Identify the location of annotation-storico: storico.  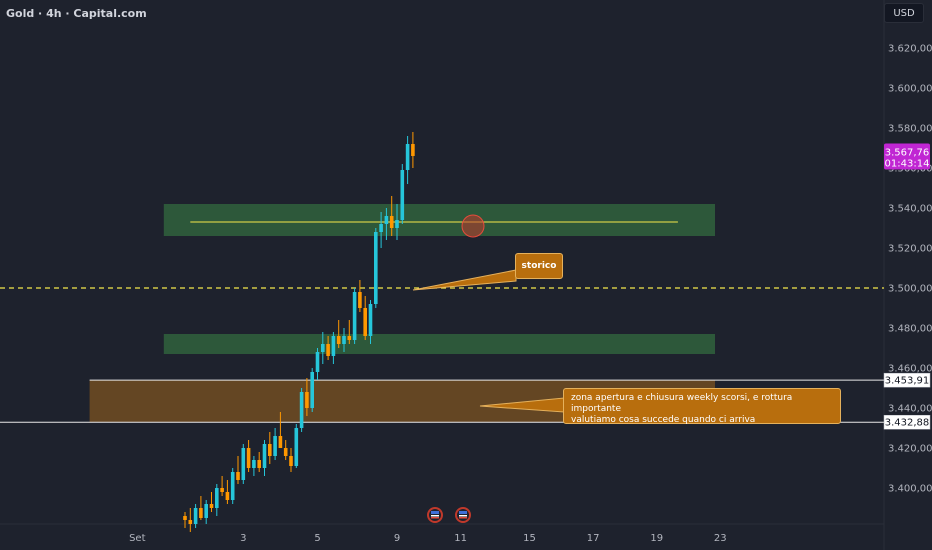
(539, 266).